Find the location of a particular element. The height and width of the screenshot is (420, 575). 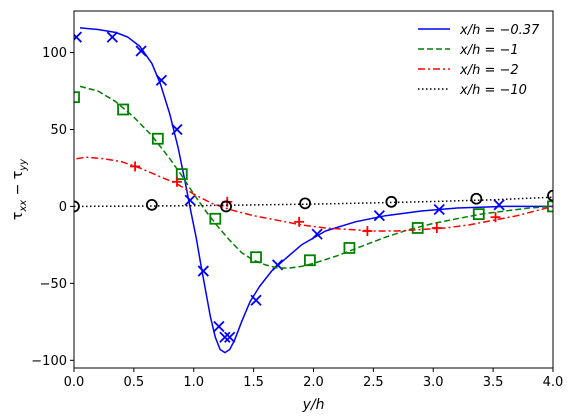

y-axis-label-group: τxx − τyy is located at coordinates (19, 189).